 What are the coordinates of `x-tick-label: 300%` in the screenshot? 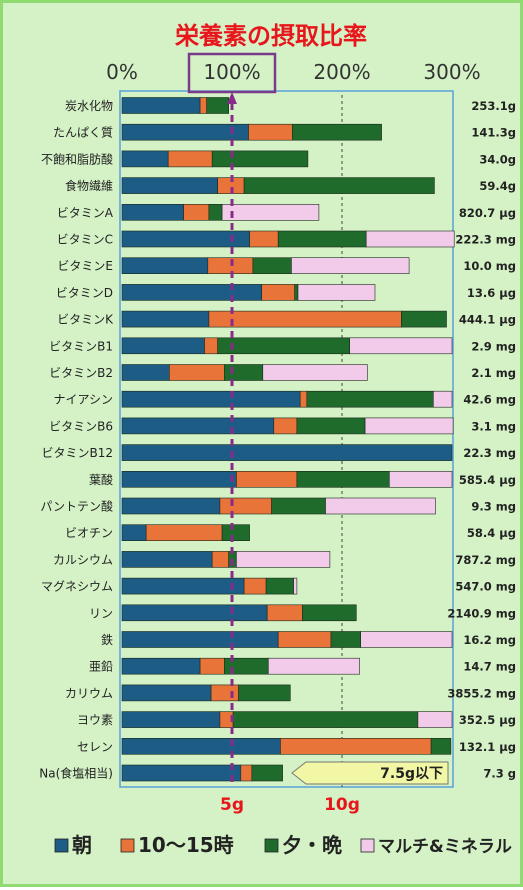 It's located at (451, 72).